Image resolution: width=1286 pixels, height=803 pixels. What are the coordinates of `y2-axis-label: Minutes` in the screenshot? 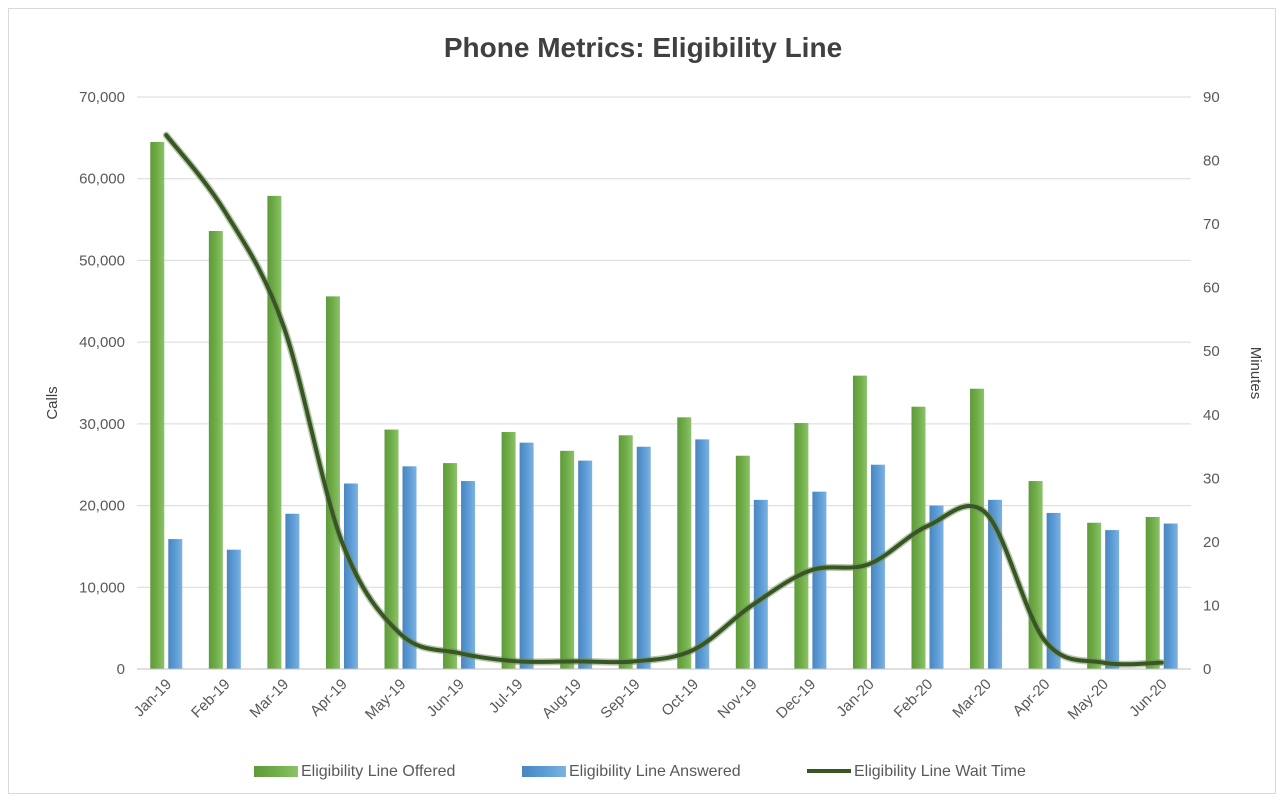 It's located at (1255, 373).